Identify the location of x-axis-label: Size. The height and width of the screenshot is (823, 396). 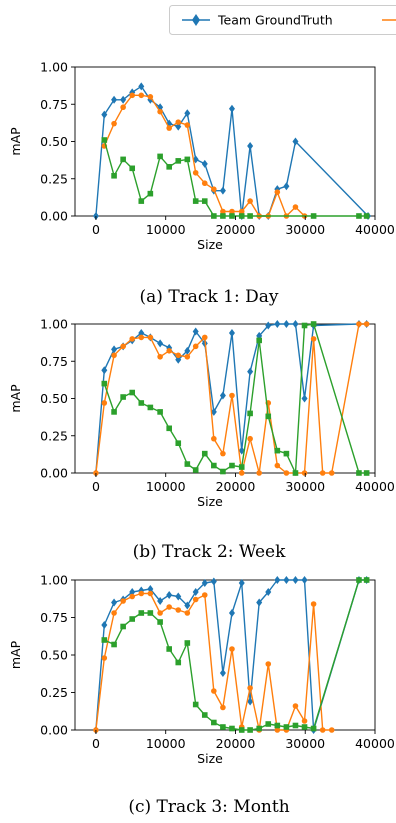
(210, 758).